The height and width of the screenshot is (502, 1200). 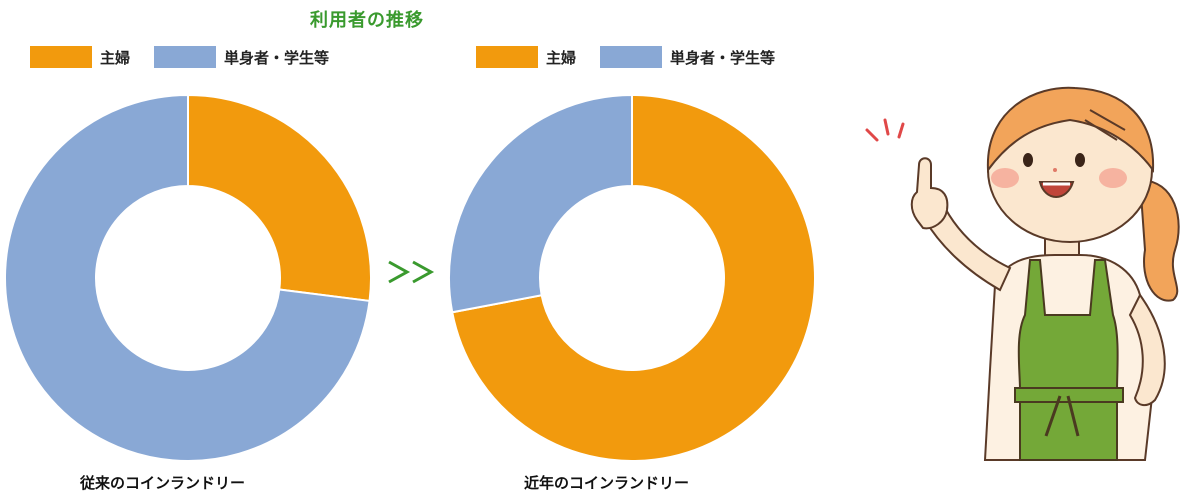 I want to click on legend-left: 主婦 単身者・学生等, so click(x=191, y=57).